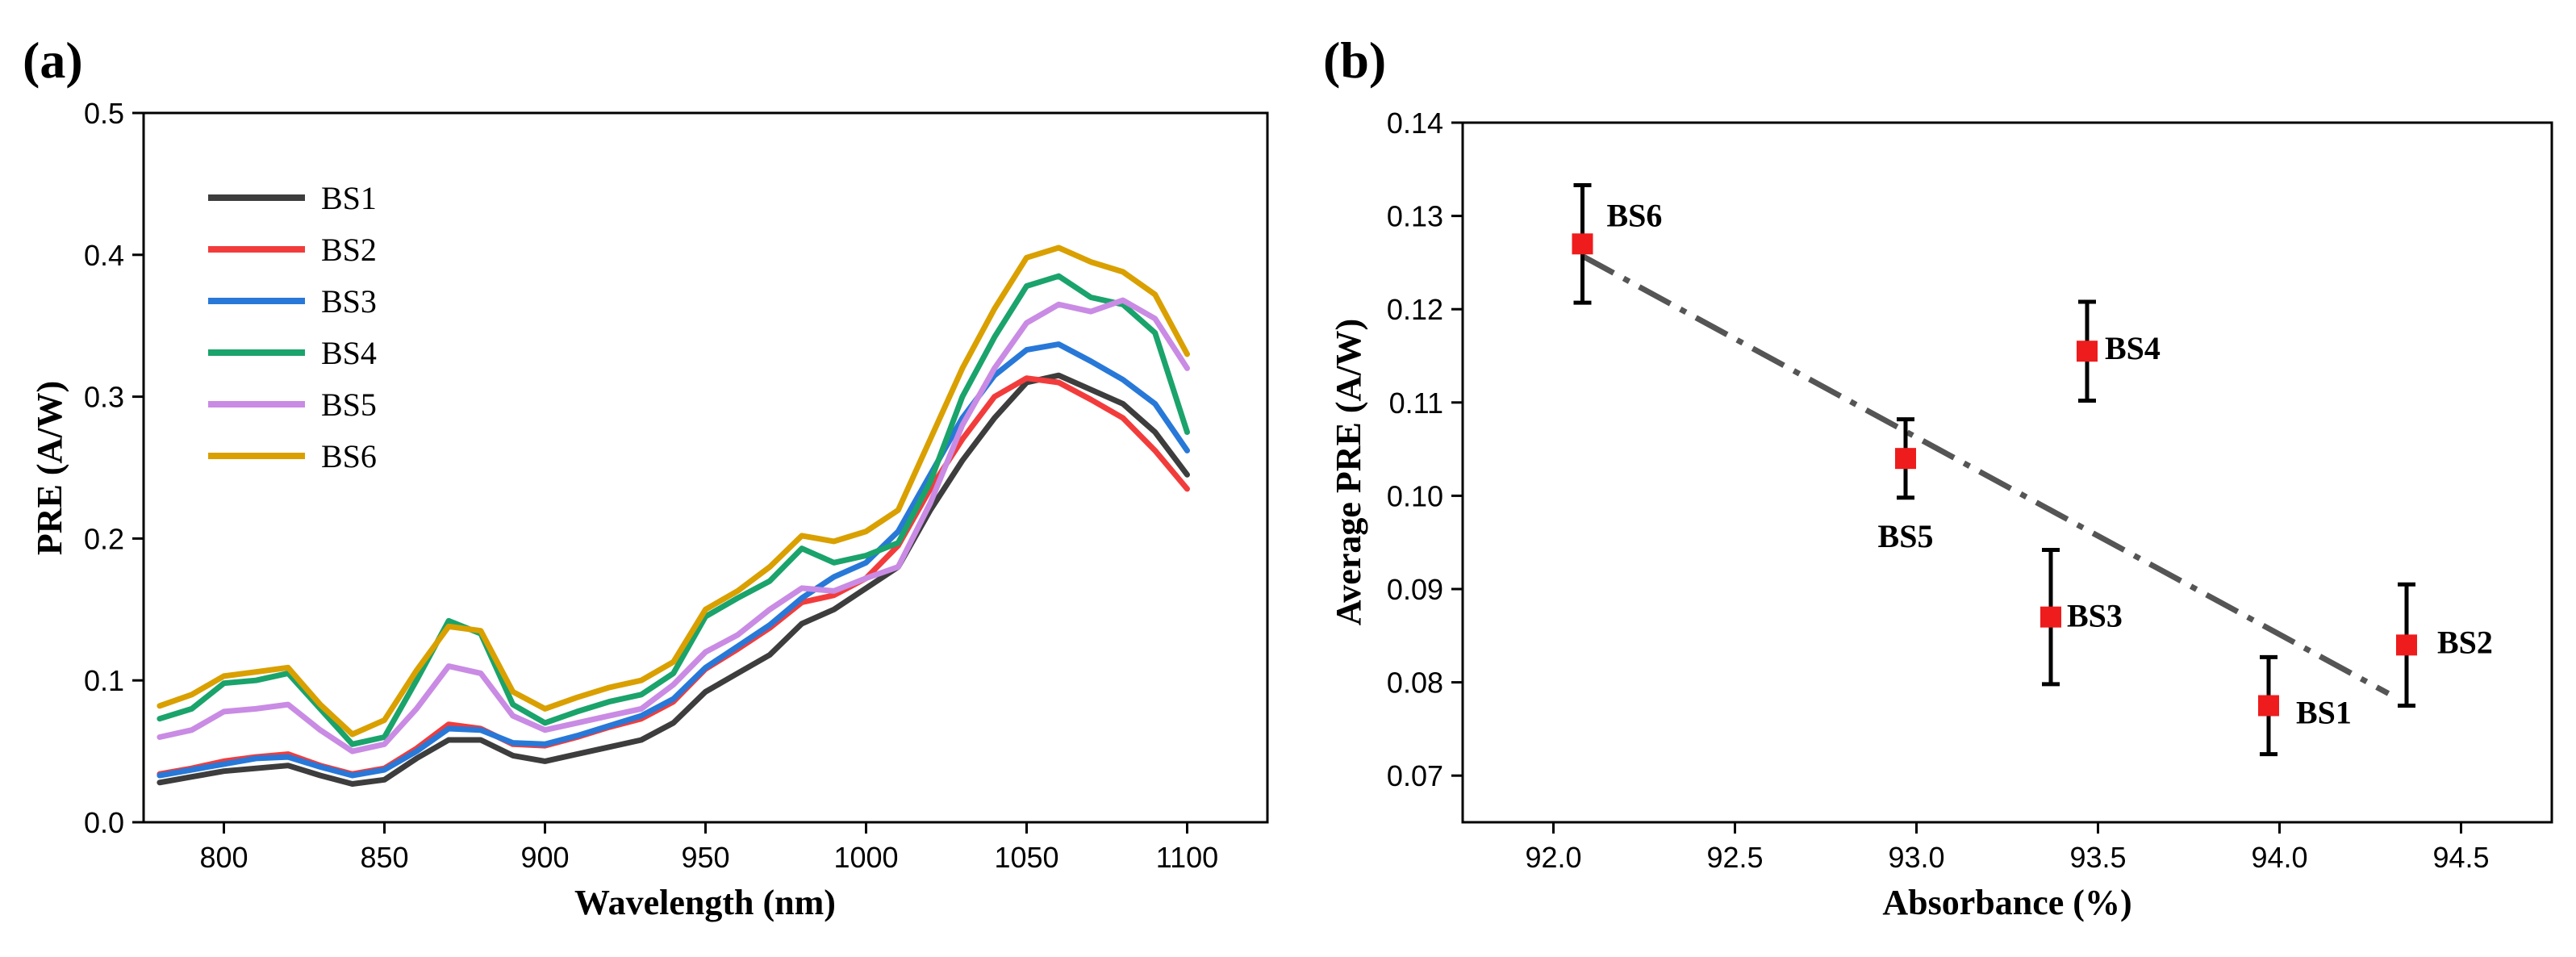 This screenshot has width=2576, height=957. Describe the element at coordinates (2324, 713) in the screenshot. I see `point-label-bs1: BS1` at that location.